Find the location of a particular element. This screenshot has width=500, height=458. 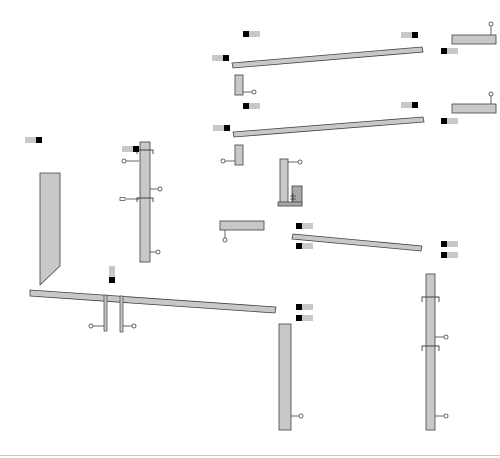

part-bottom-long-rail is located at coordinates (153, 311).